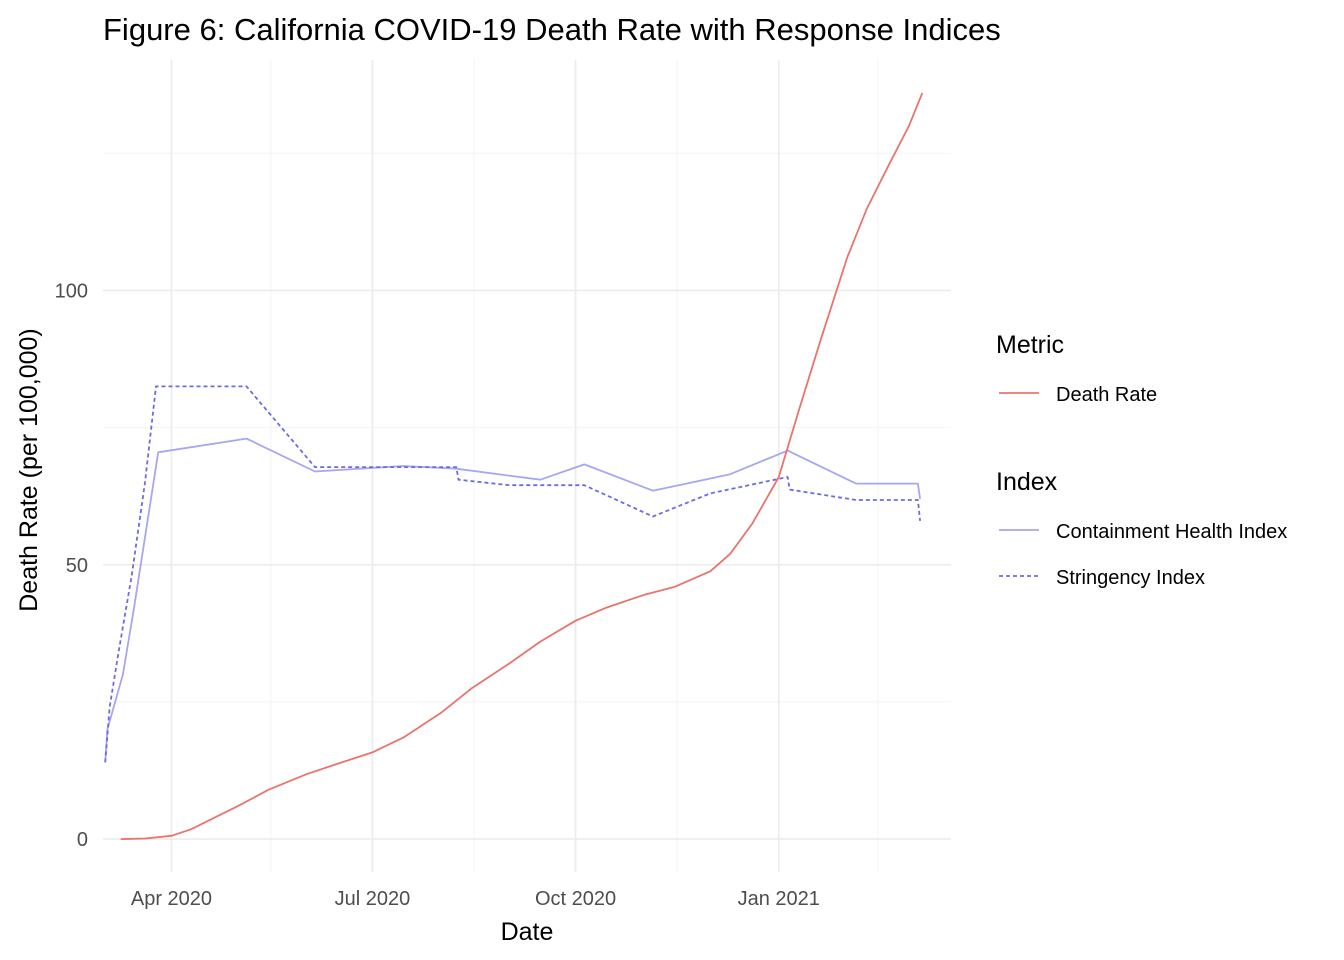 This screenshot has height=960, width=1344. Describe the element at coordinates (1171, 532) in the screenshot. I see `legend-label: Containment Health Index` at that location.